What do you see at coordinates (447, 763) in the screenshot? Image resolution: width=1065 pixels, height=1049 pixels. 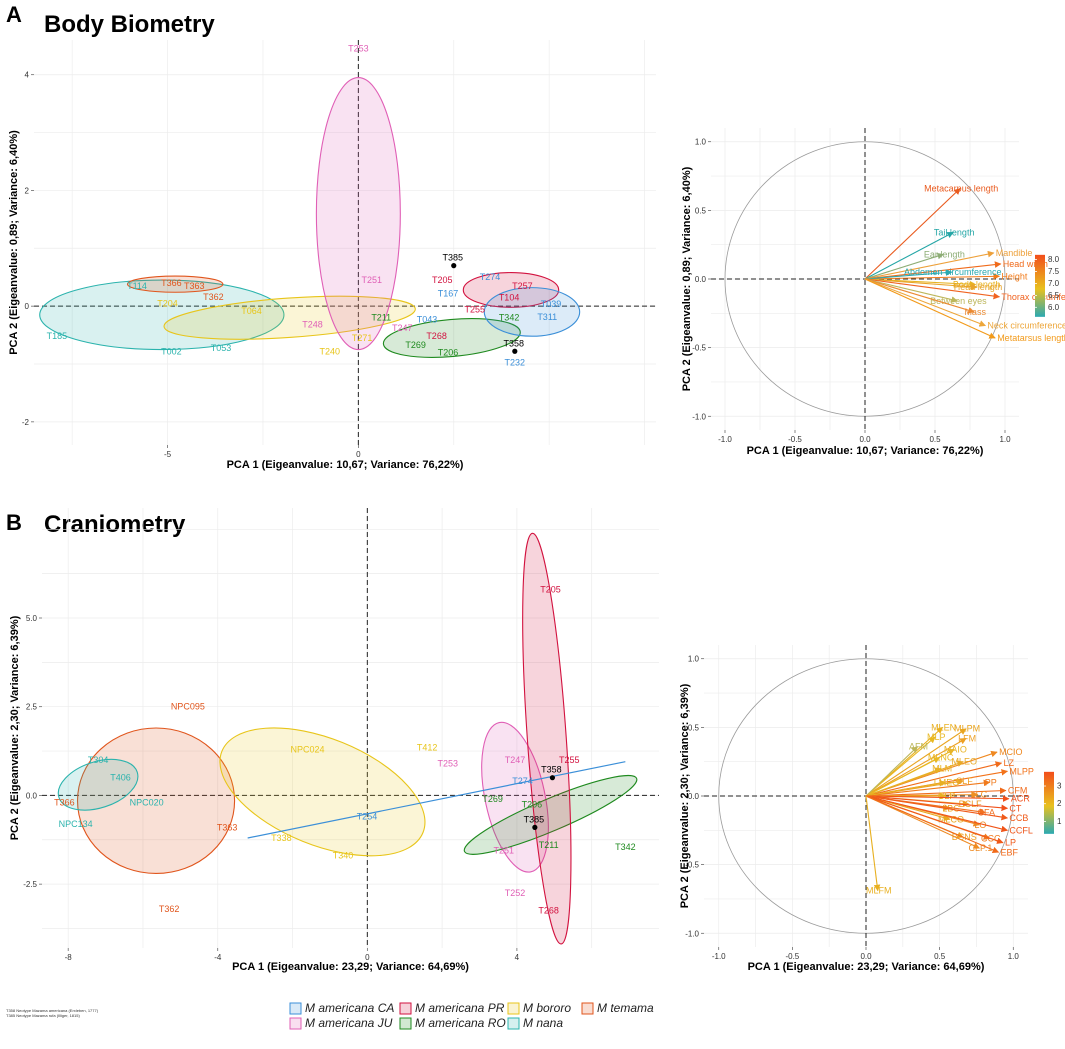 I see `B-scores-point-label-T253: T253` at bounding box center [447, 763].